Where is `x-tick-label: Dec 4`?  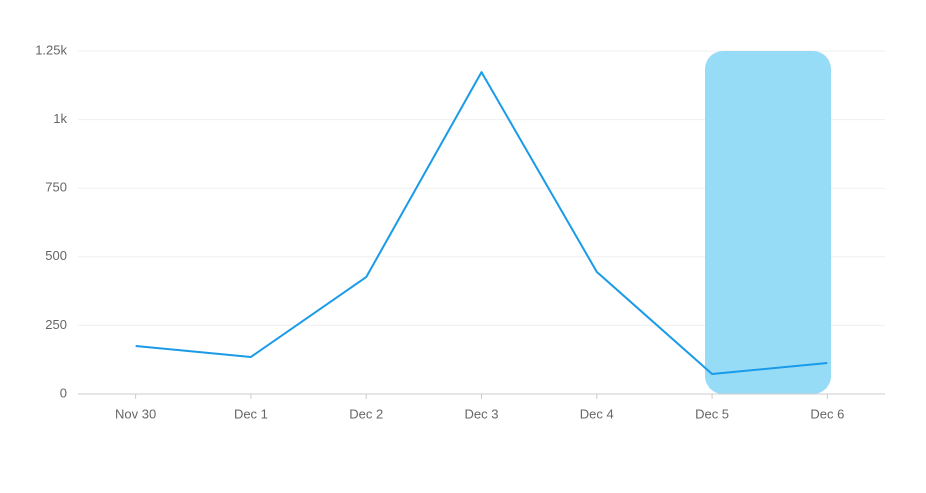 x-tick-label: Dec 4 is located at coordinates (597, 413).